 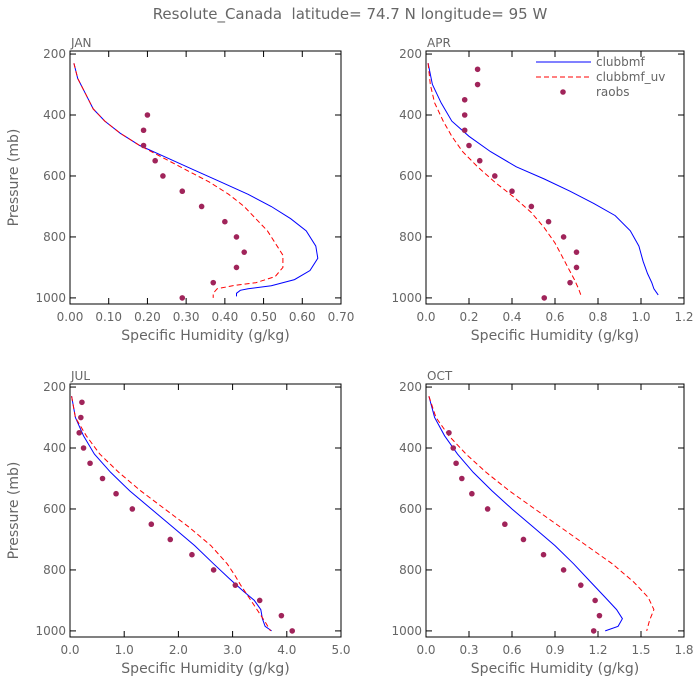 I want to click on x-tick-label: 0.10, so click(x=108, y=317).